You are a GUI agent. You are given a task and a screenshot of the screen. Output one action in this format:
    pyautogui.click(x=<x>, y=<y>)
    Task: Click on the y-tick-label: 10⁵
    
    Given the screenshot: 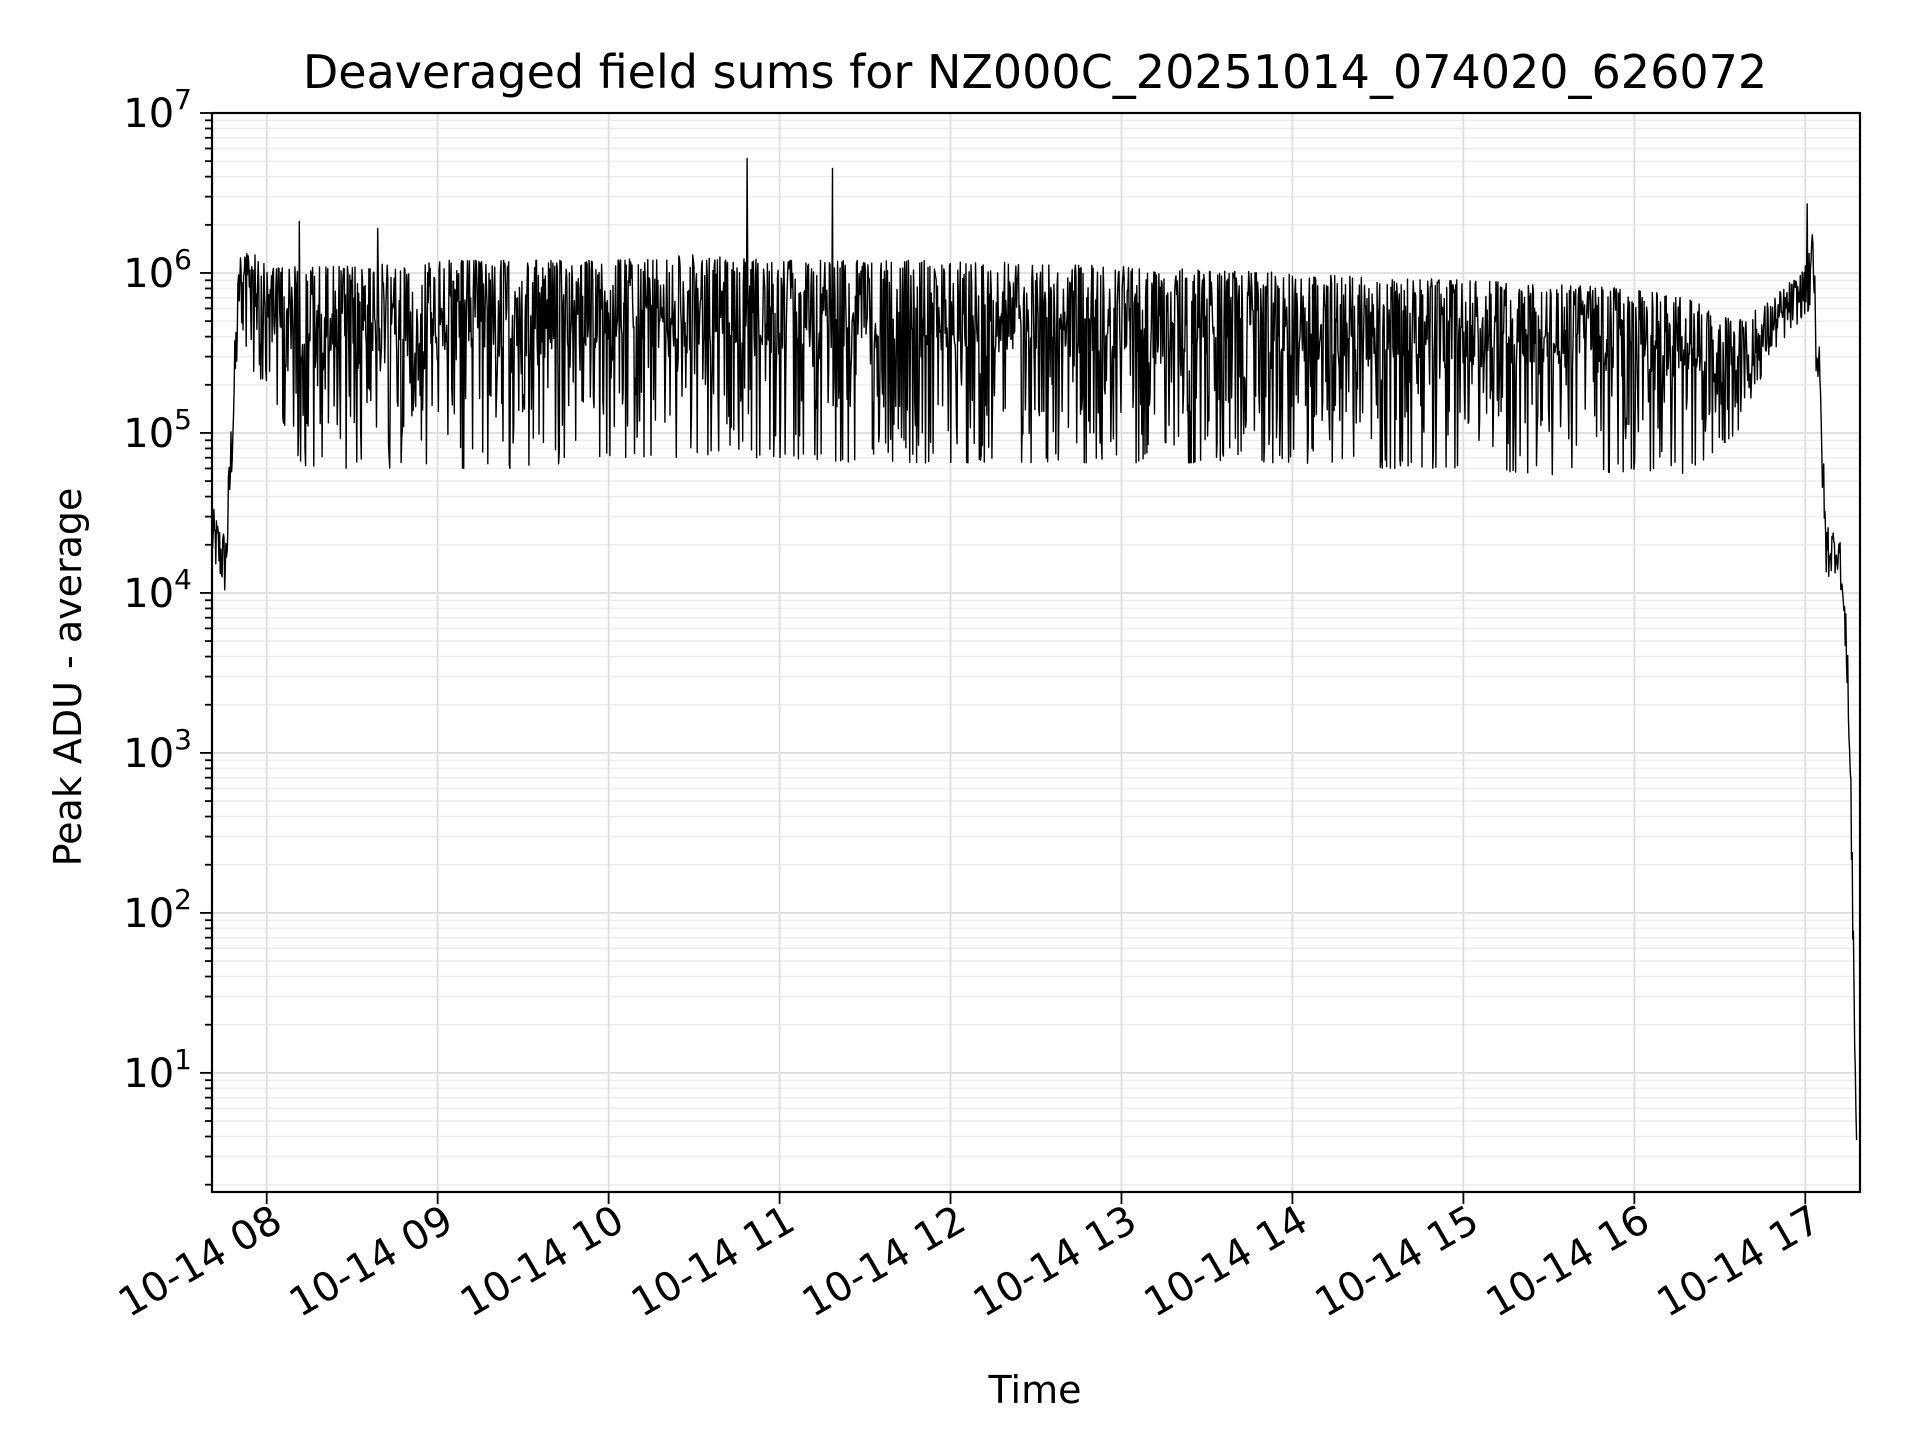 What is the action you would take?
    pyautogui.click(x=157, y=430)
    